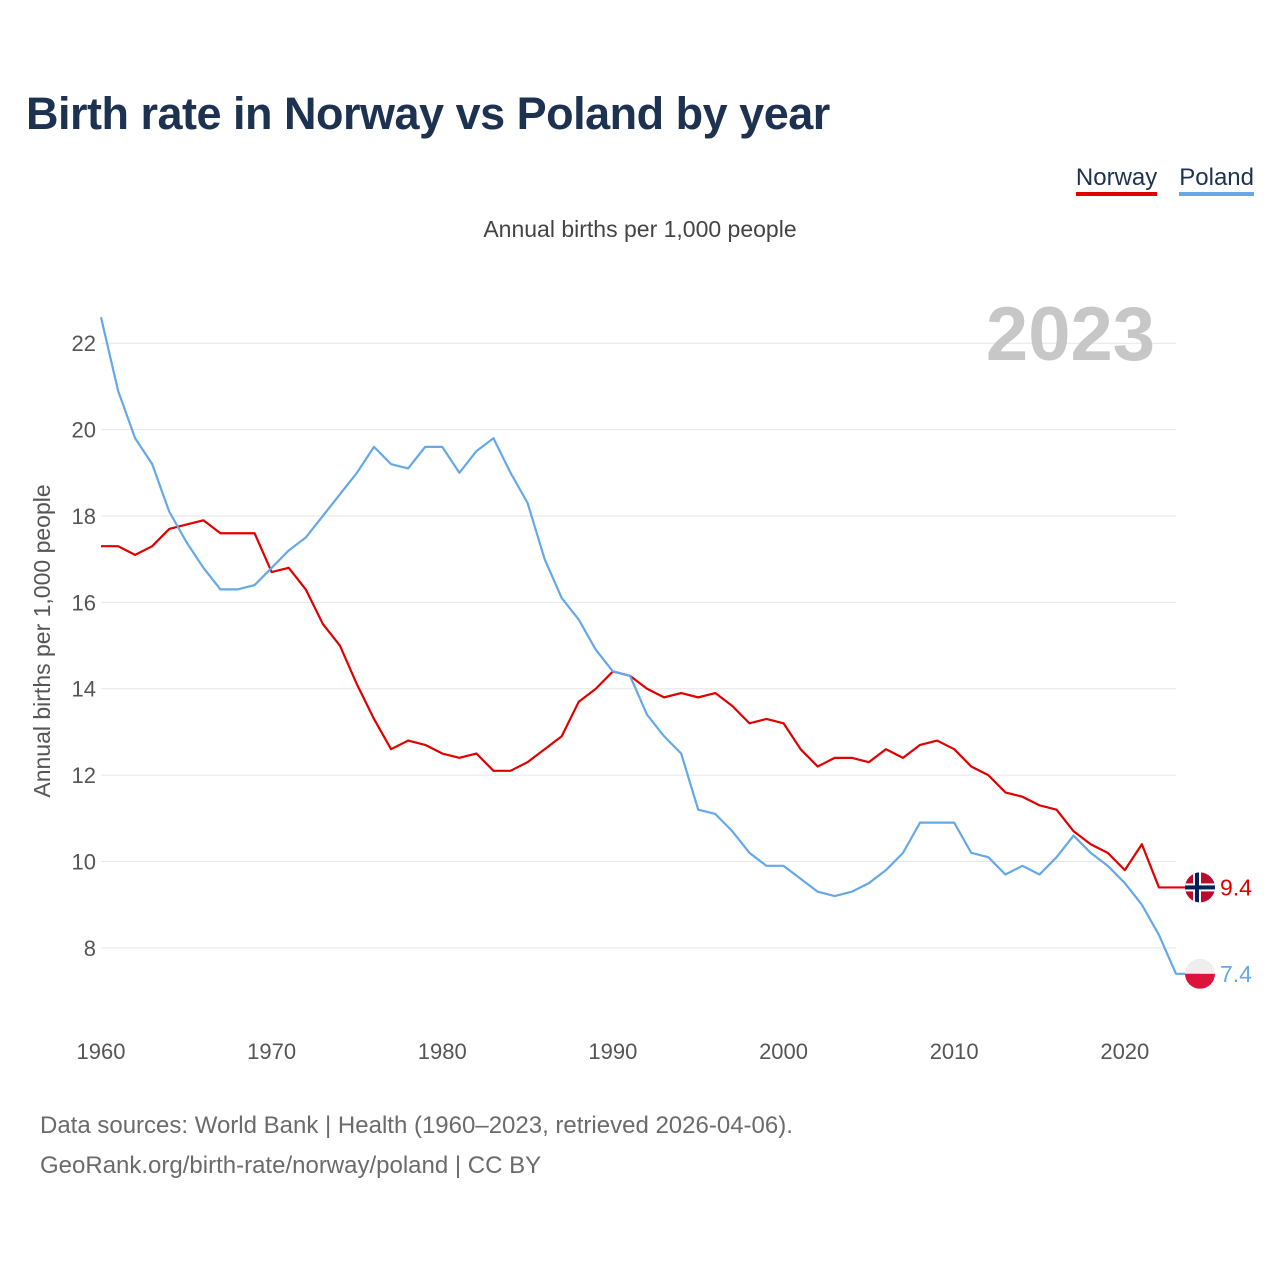  I want to click on x-tick-label: 2010, so click(954, 1051).